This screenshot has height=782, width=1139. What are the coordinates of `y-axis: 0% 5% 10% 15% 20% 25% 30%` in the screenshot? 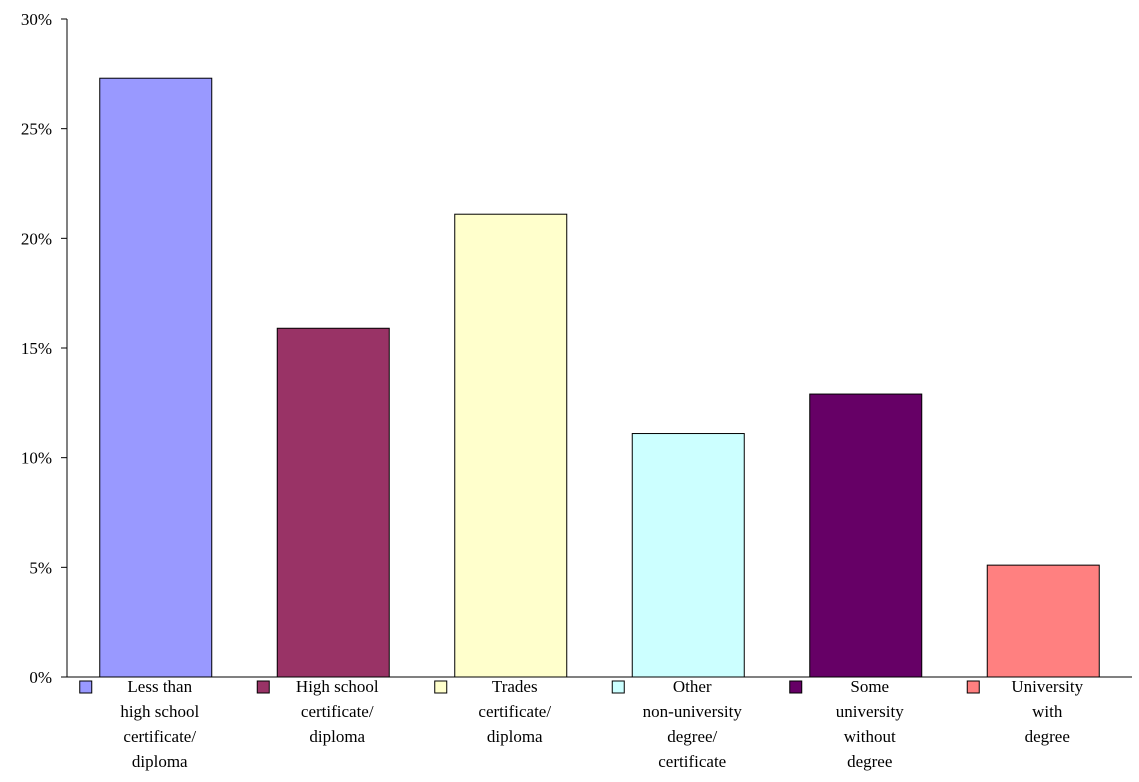 It's located at (44, 348).